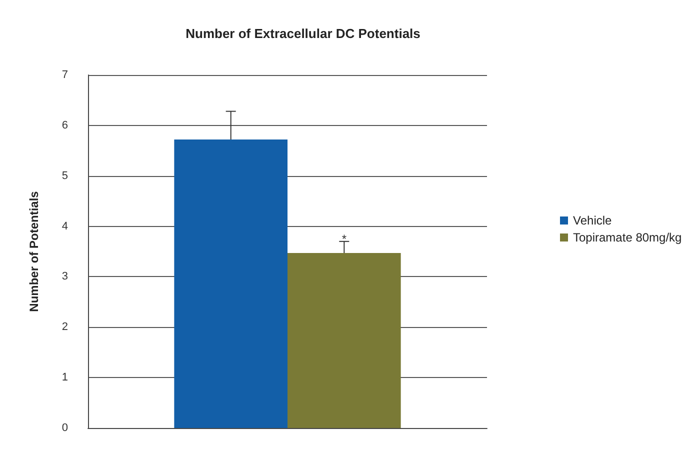  Describe the element at coordinates (65, 327) in the screenshot. I see `y-tick-label: 2` at that location.